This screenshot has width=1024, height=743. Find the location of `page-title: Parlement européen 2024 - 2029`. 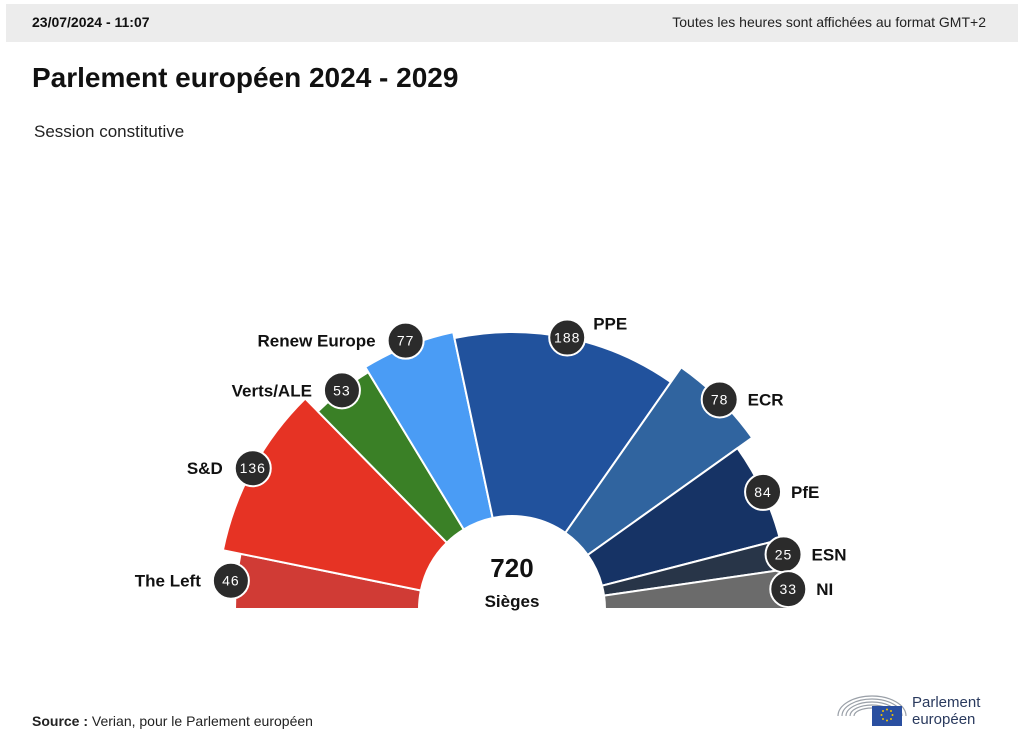

page-title: Parlement européen 2024 - 2029 is located at coordinates (245, 77).